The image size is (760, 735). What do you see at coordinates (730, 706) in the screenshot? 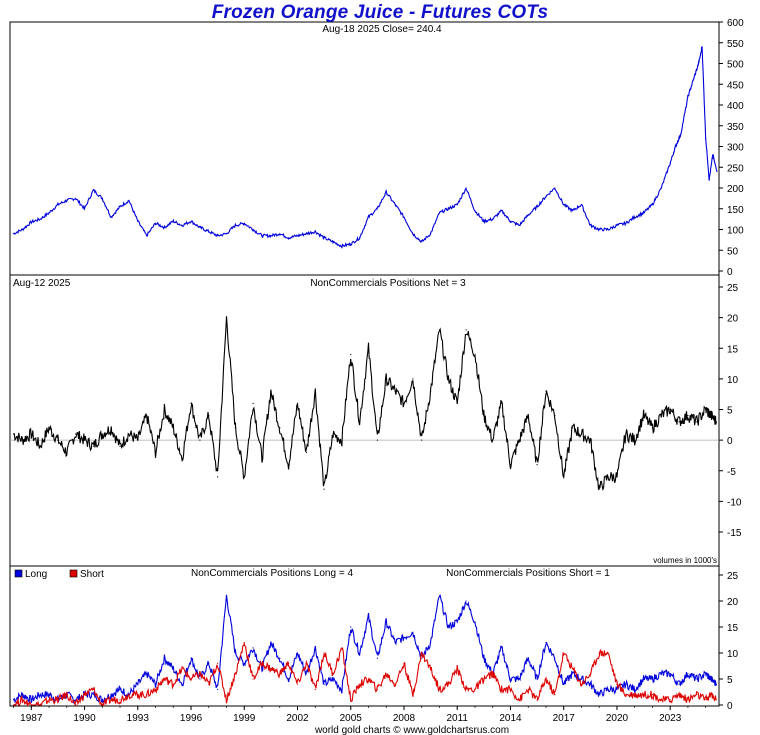
I see `long-short-y-tick-label: 0` at bounding box center [730, 706].